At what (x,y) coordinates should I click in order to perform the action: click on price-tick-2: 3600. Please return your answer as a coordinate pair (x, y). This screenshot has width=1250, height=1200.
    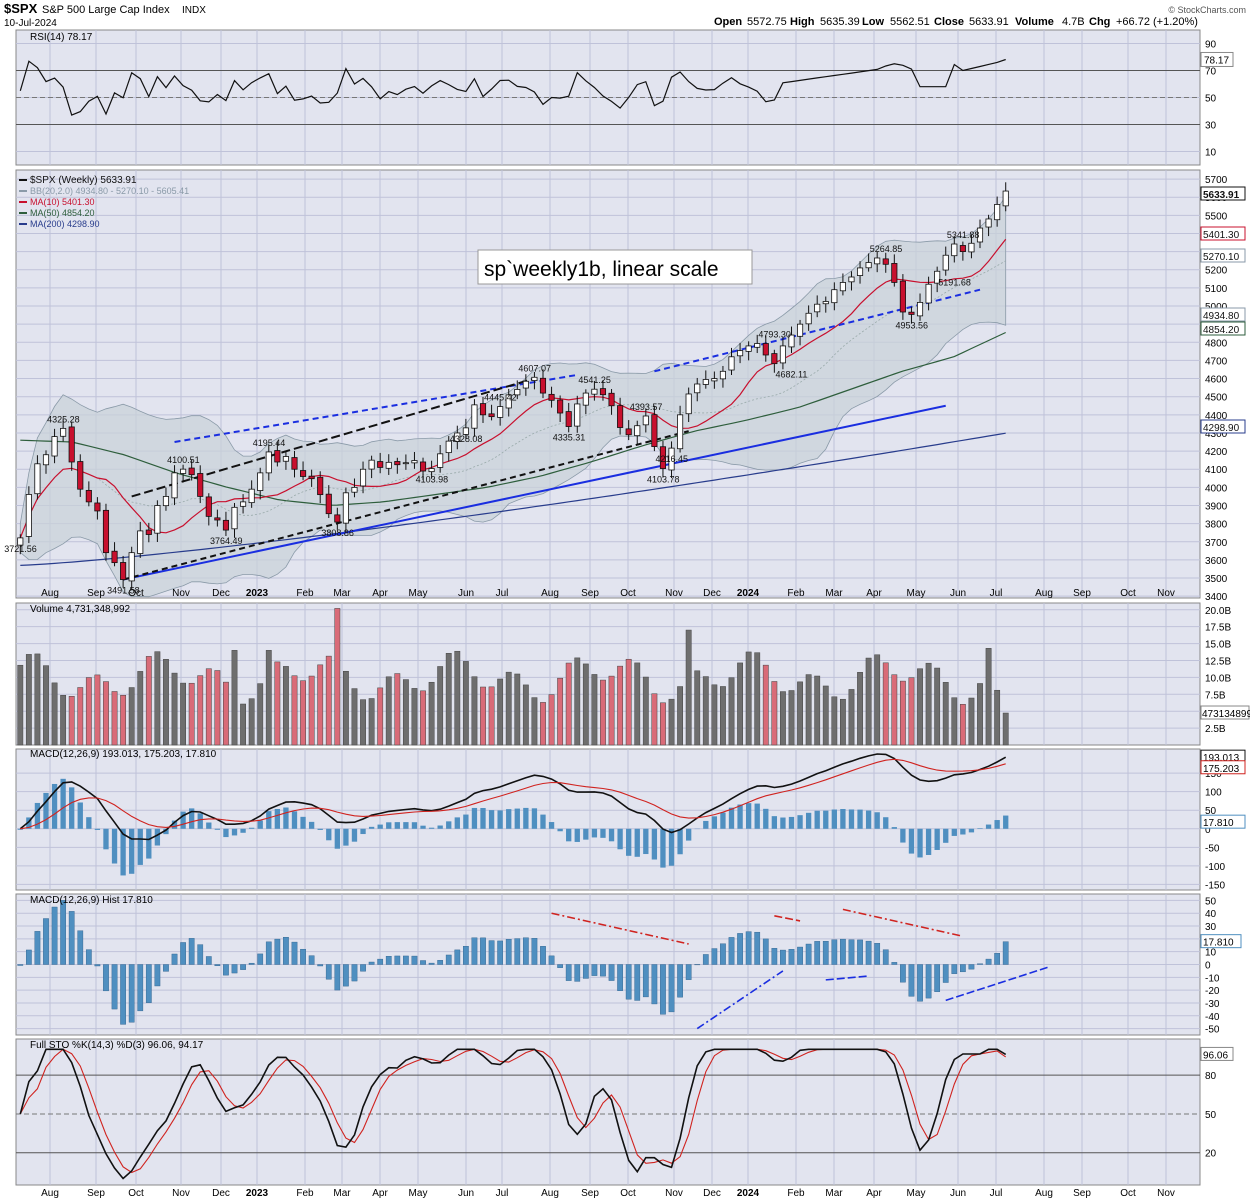
    Looking at the image, I should click on (1216, 561).